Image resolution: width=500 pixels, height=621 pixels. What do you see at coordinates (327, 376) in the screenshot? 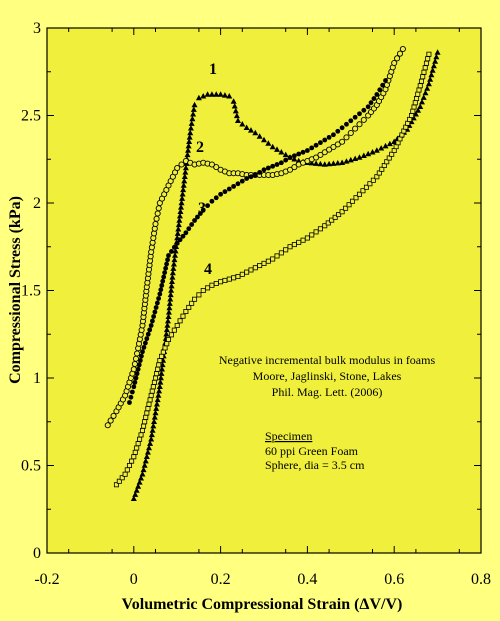
I see `citation-line-2: Moore, Jaglinski, Stone, Lakes` at bounding box center [327, 376].